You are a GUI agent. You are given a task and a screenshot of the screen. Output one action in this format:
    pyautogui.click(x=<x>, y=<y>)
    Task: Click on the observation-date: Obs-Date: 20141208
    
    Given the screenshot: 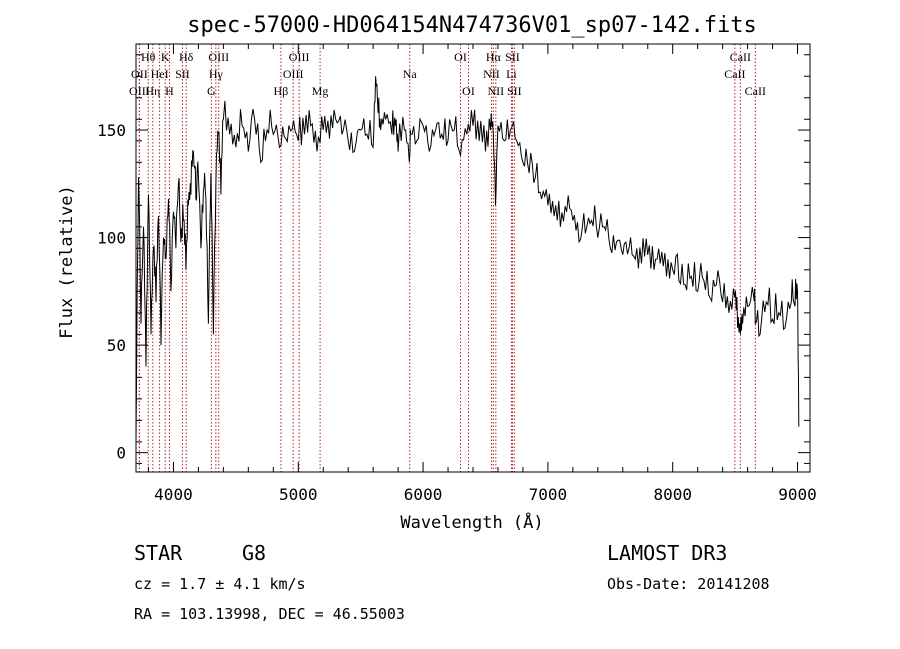 What is the action you would take?
    pyautogui.click(x=688, y=584)
    